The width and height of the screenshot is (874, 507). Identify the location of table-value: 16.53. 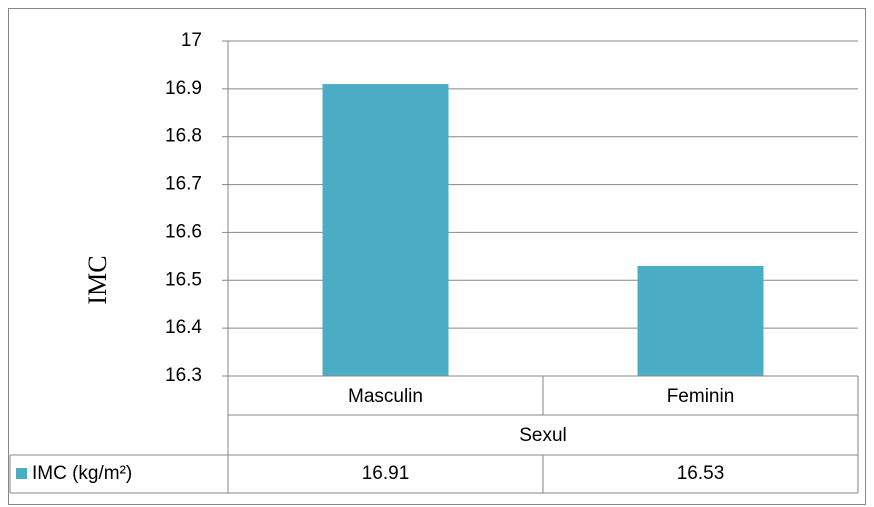
(701, 473).